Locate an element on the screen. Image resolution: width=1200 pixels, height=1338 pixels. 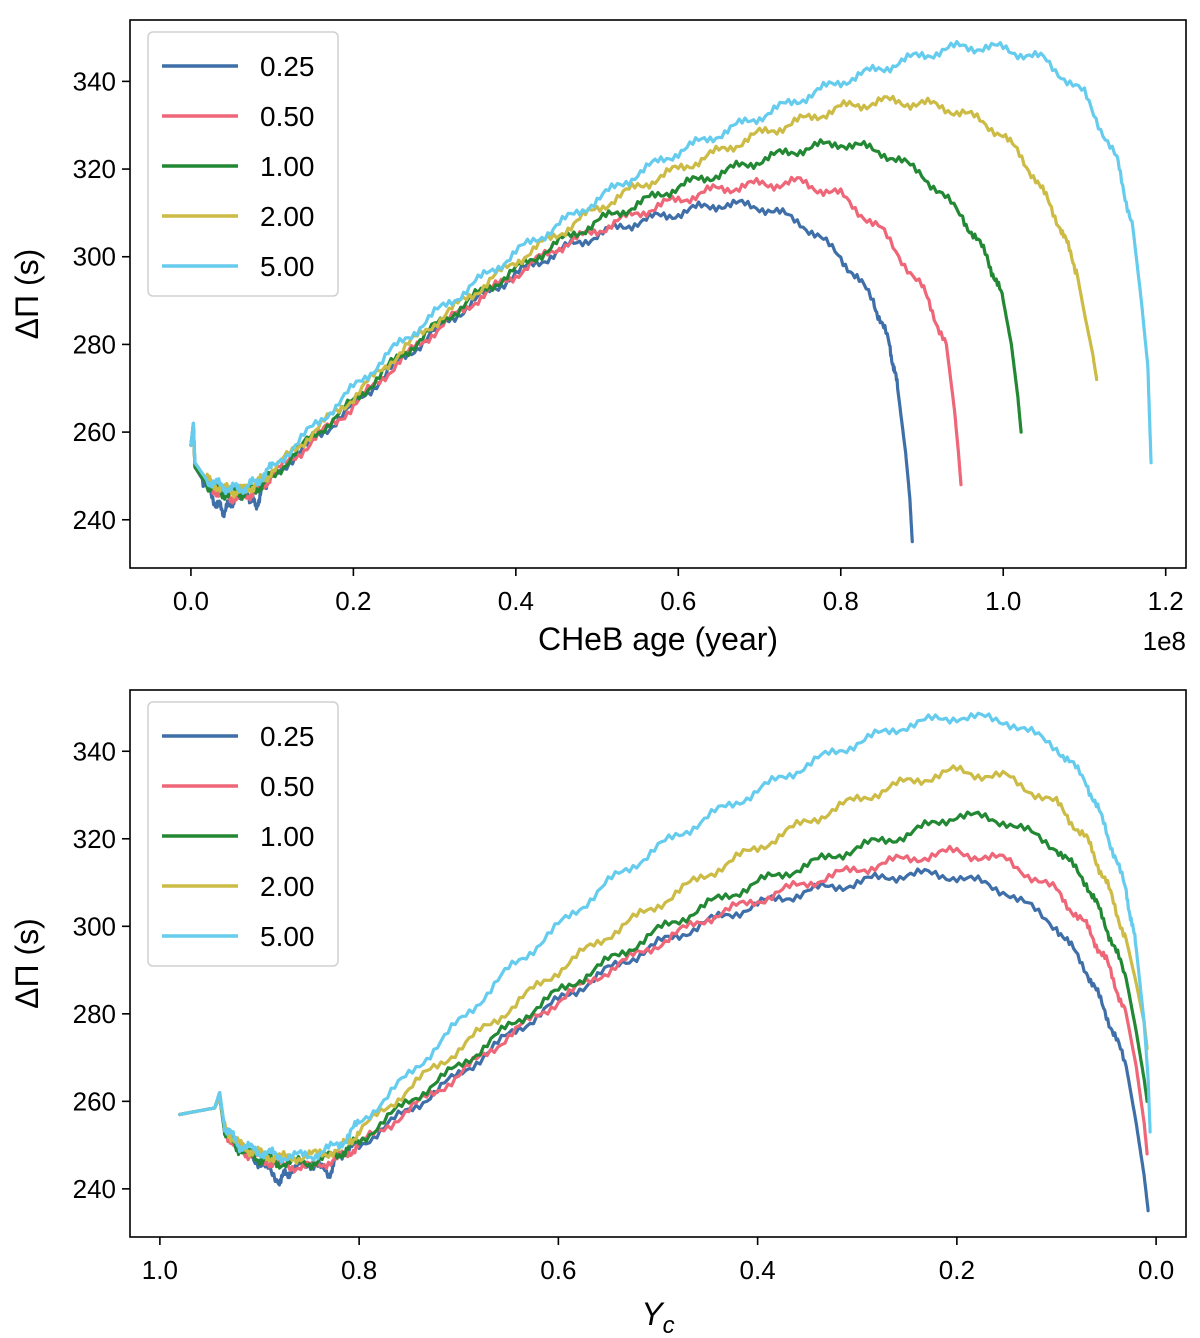
x-axis-label: CHeB age (year) is located at coordinates (658, 639).